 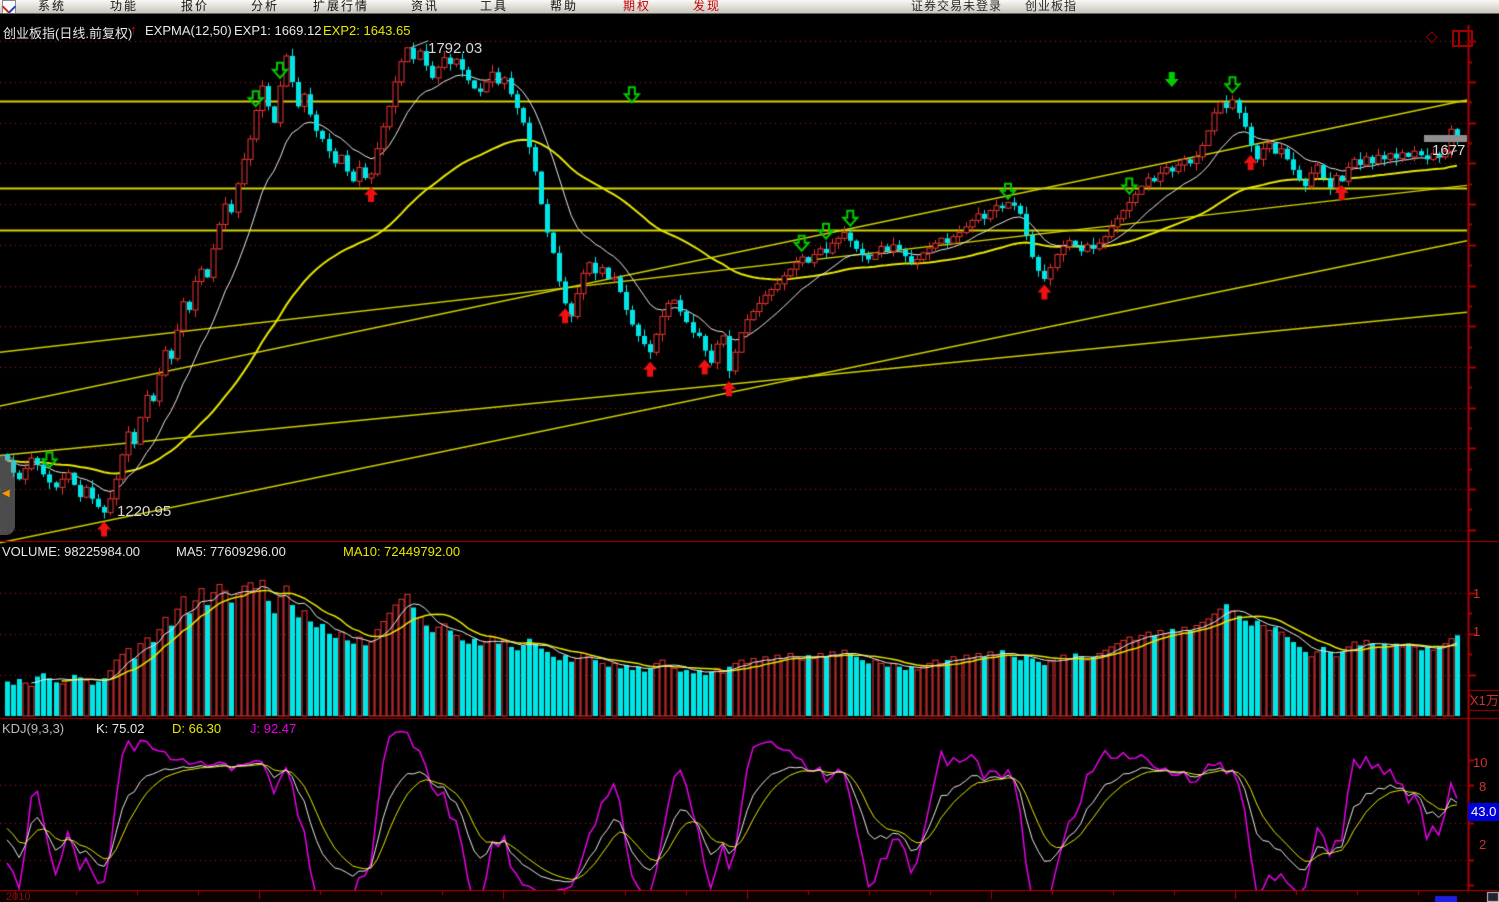 What do you see at coordinates (33, 728) in the screenshot?
I see `kdj-indicator-label: KDJ(9,3,3)` at bounding box center [33, 728].